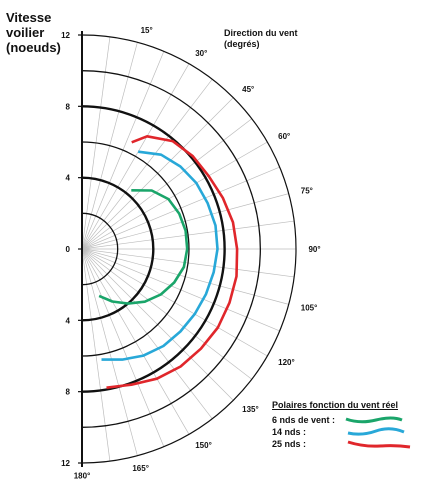 This screenshot has height=484, width=426. Describe the element at coordinates (201, 53) in the screenshot. I see `angle-label: 30°` at that location.